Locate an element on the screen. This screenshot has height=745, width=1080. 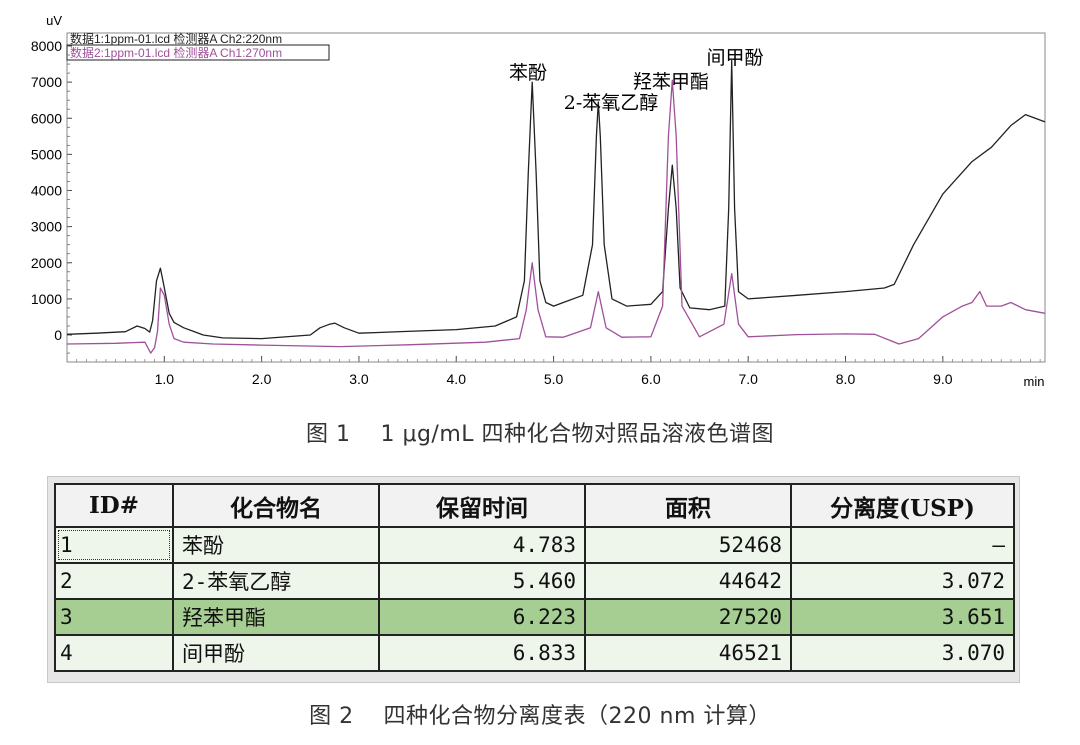
legend-series-1: 数据1:1ppm-01.lcd 检测器A Ch2:220nm is located at coordinates (176, 38).